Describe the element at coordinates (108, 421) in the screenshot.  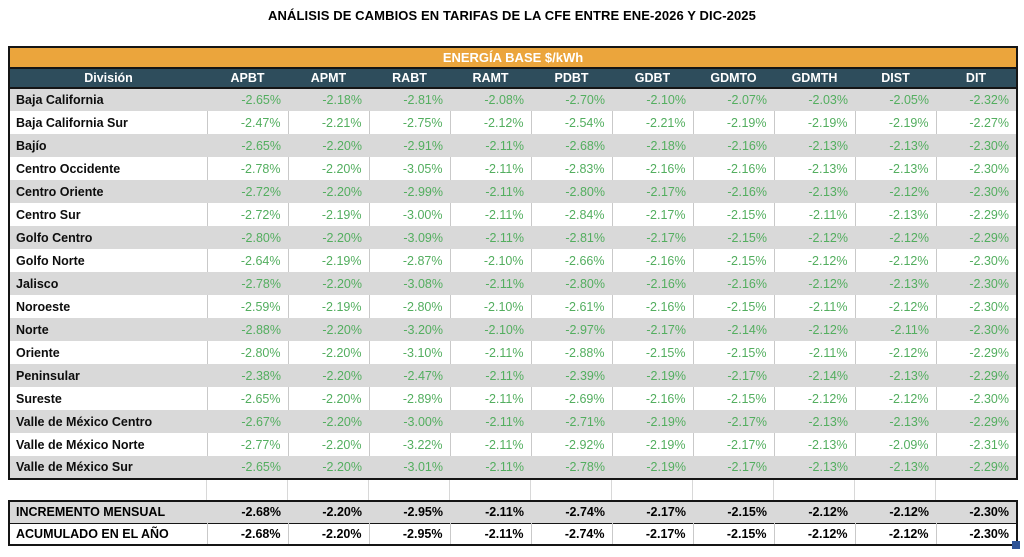
I see `division-cell: Valle de México Centro` at that location.